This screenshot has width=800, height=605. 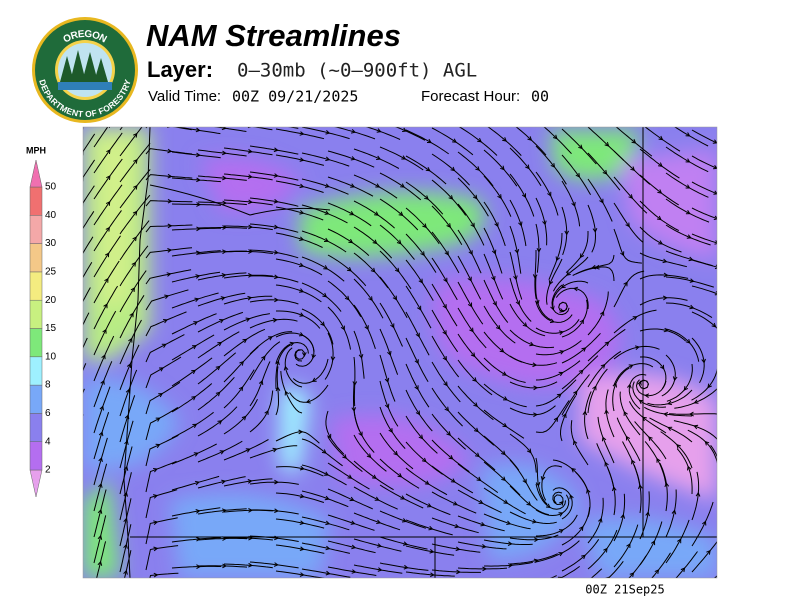 I want to click on legend-swatch, so click(x=36, y=343).